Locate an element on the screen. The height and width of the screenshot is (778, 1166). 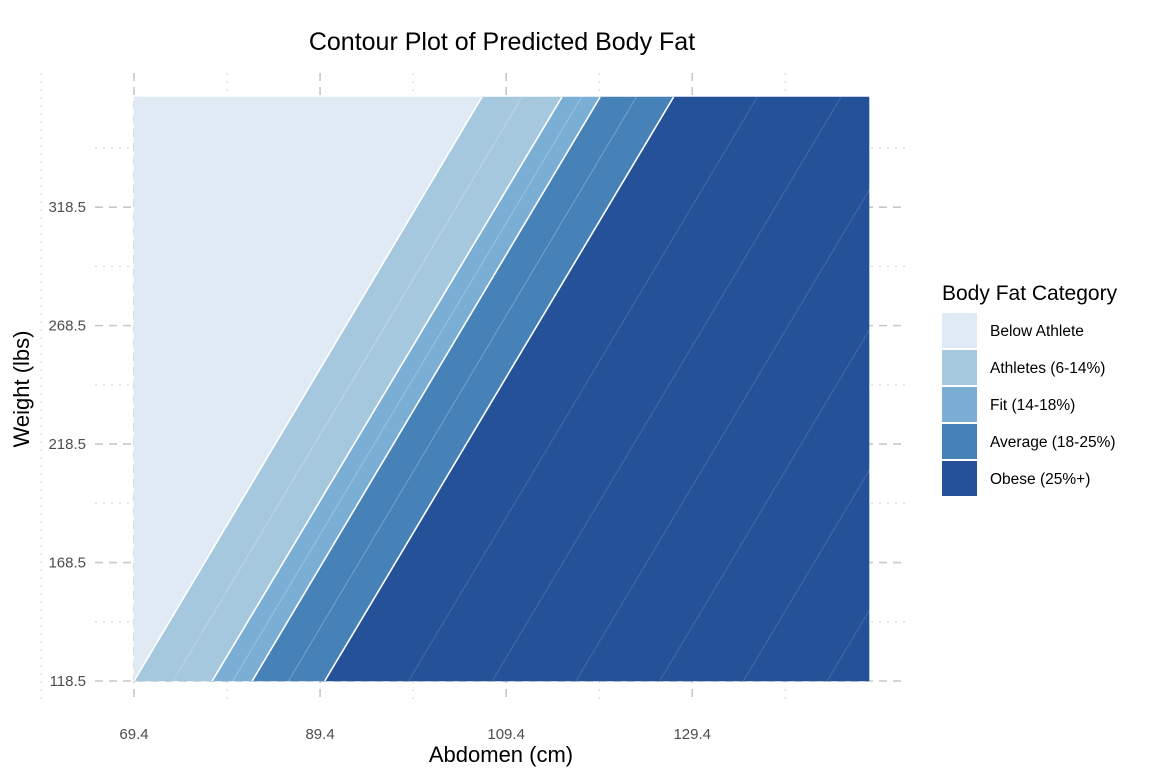
legend-title: Body Fat Category is located at coordinates (1030, 293).